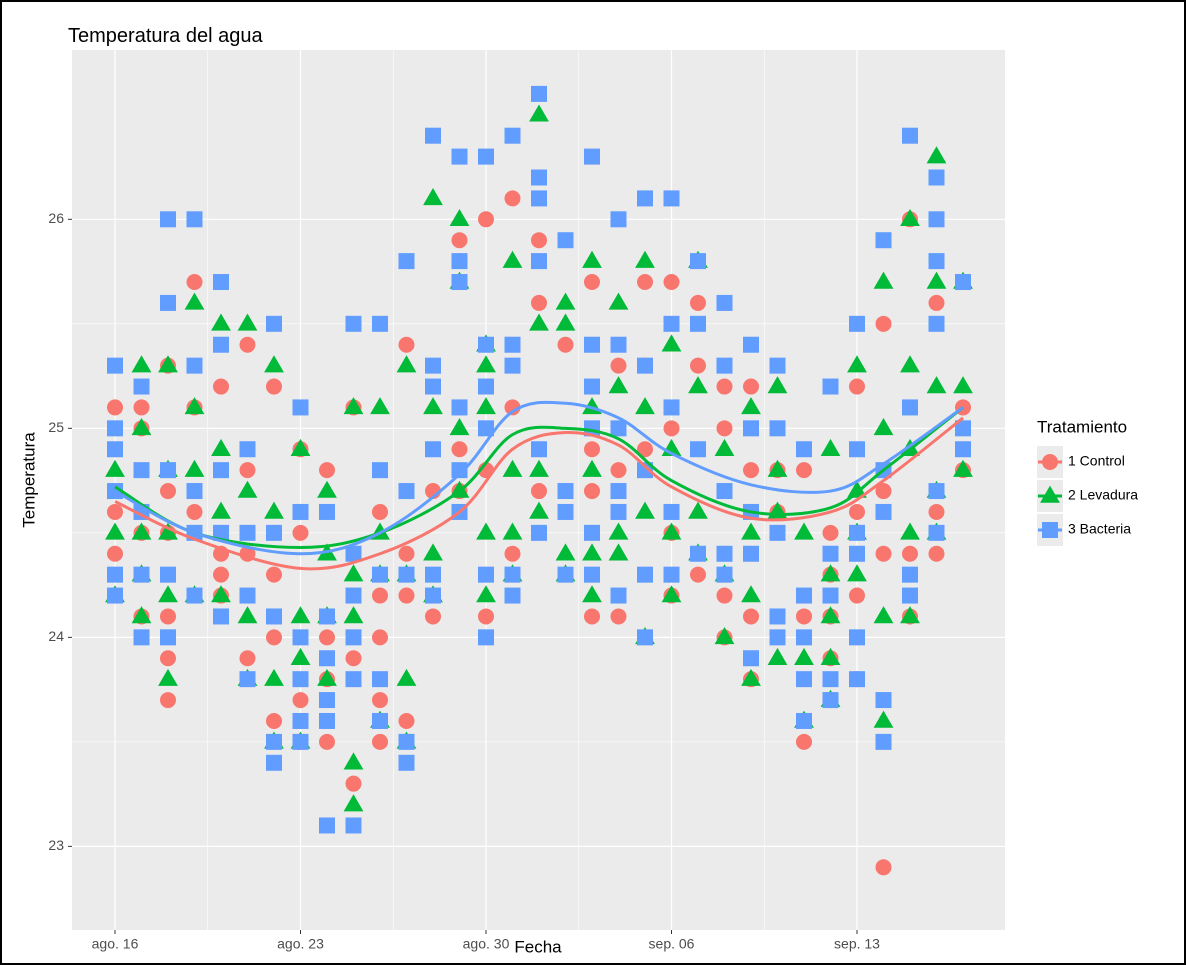  What do you see at coordinates (115, 944) in the screenshot?
I see `x-tick-label: ago. 16` at bounding box center [115, 944].